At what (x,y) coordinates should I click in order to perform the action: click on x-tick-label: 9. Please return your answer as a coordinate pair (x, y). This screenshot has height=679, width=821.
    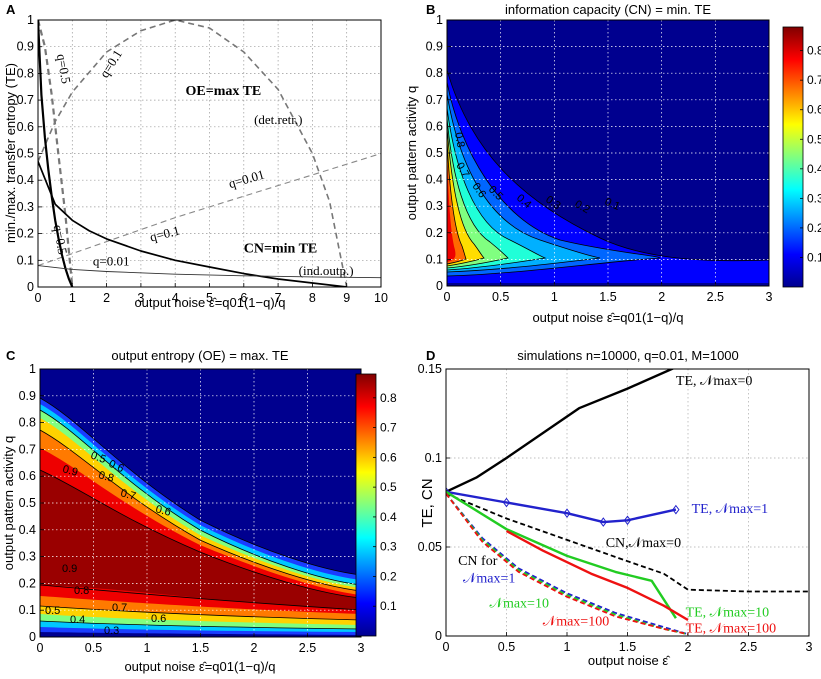
    Looking at the image, I should click on (346, 298).